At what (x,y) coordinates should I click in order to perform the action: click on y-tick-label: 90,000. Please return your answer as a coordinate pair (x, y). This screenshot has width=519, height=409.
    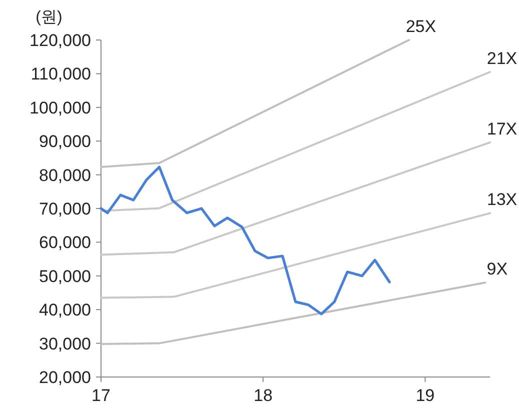
    Looking at the image, I should click on (65, 142).